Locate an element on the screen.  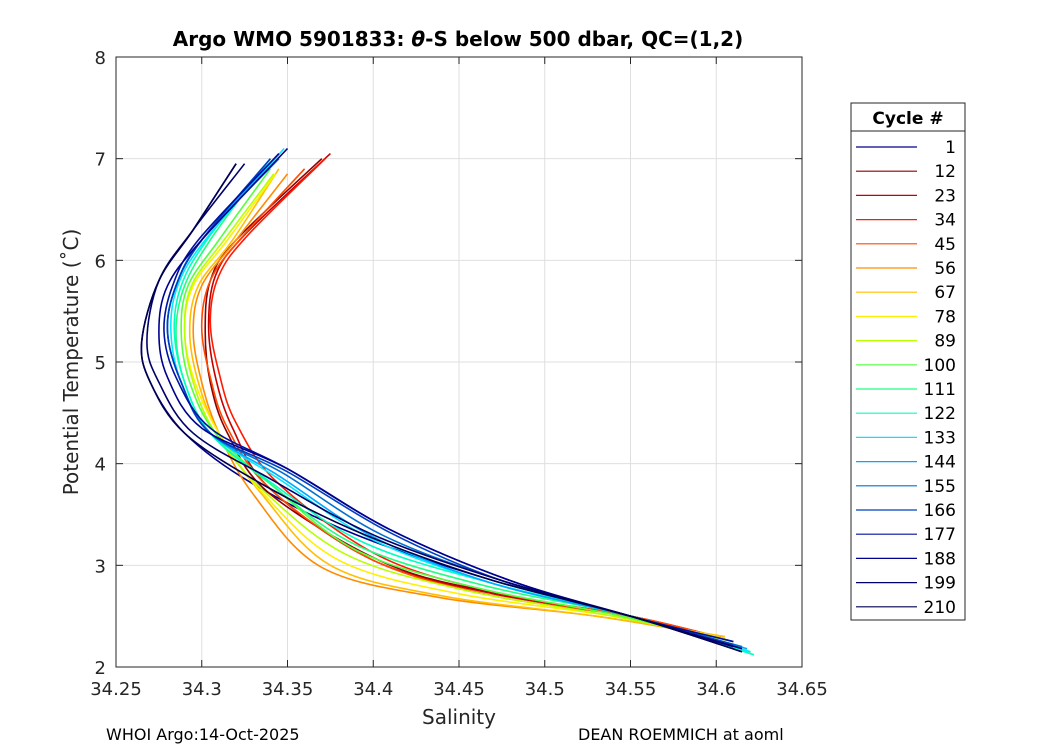
x-tick-label: 34.4 is located at coordinates (373, 689).